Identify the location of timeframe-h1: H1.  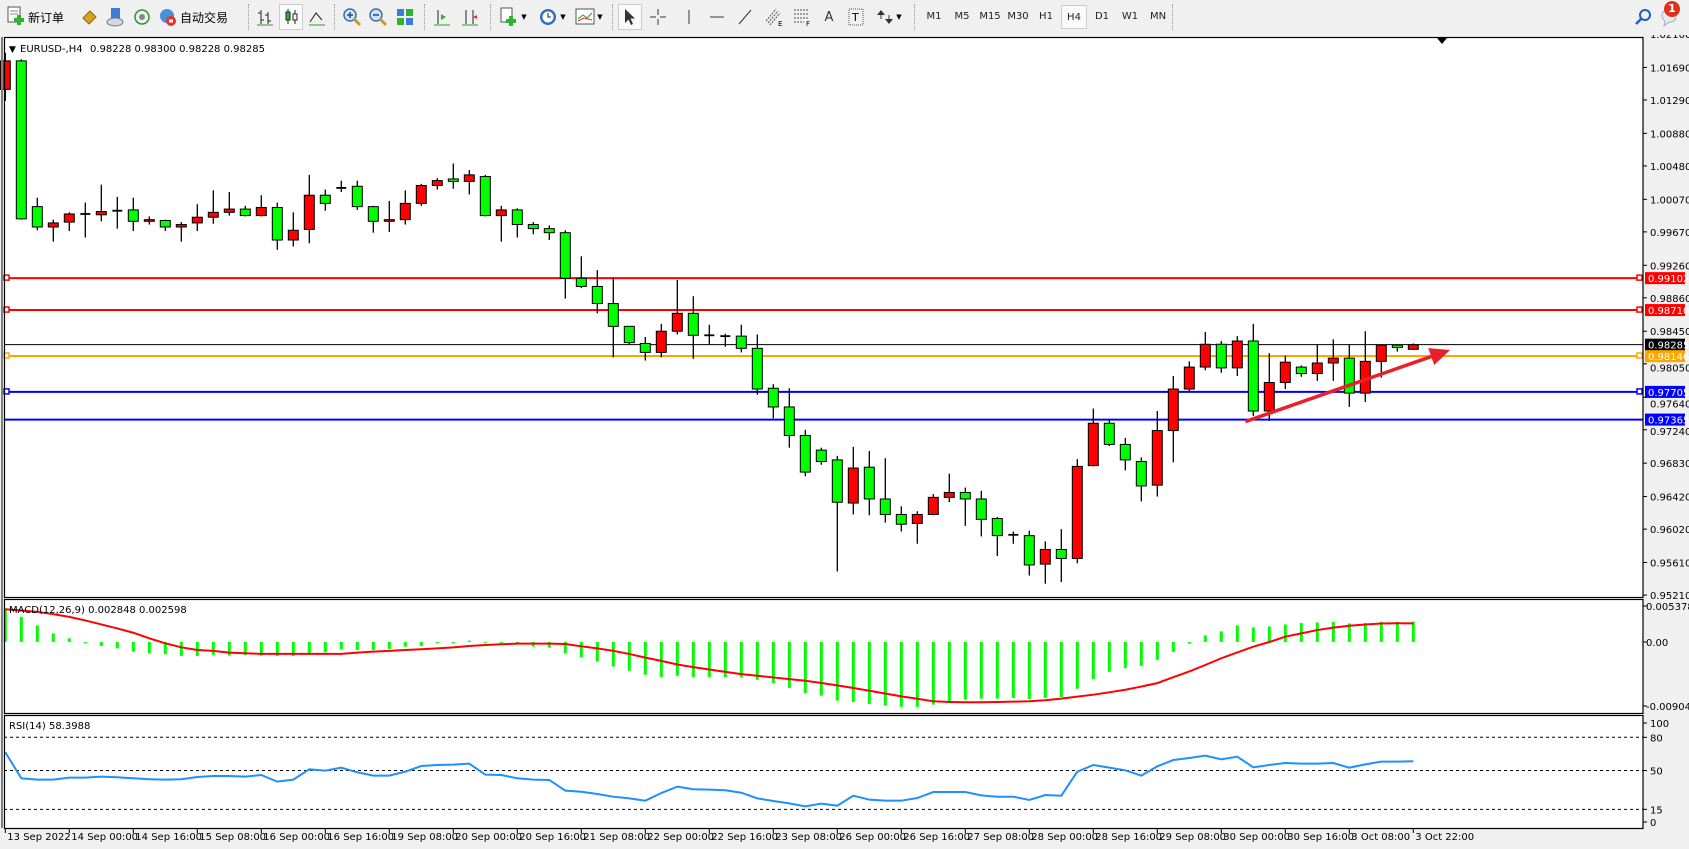
(1046, 16).